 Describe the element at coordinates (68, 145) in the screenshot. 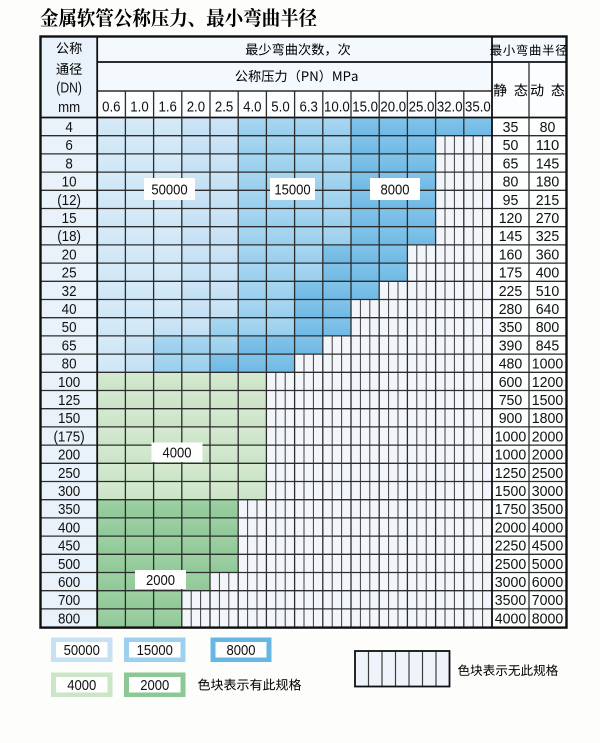

I see `svg-text: 6` at that location.